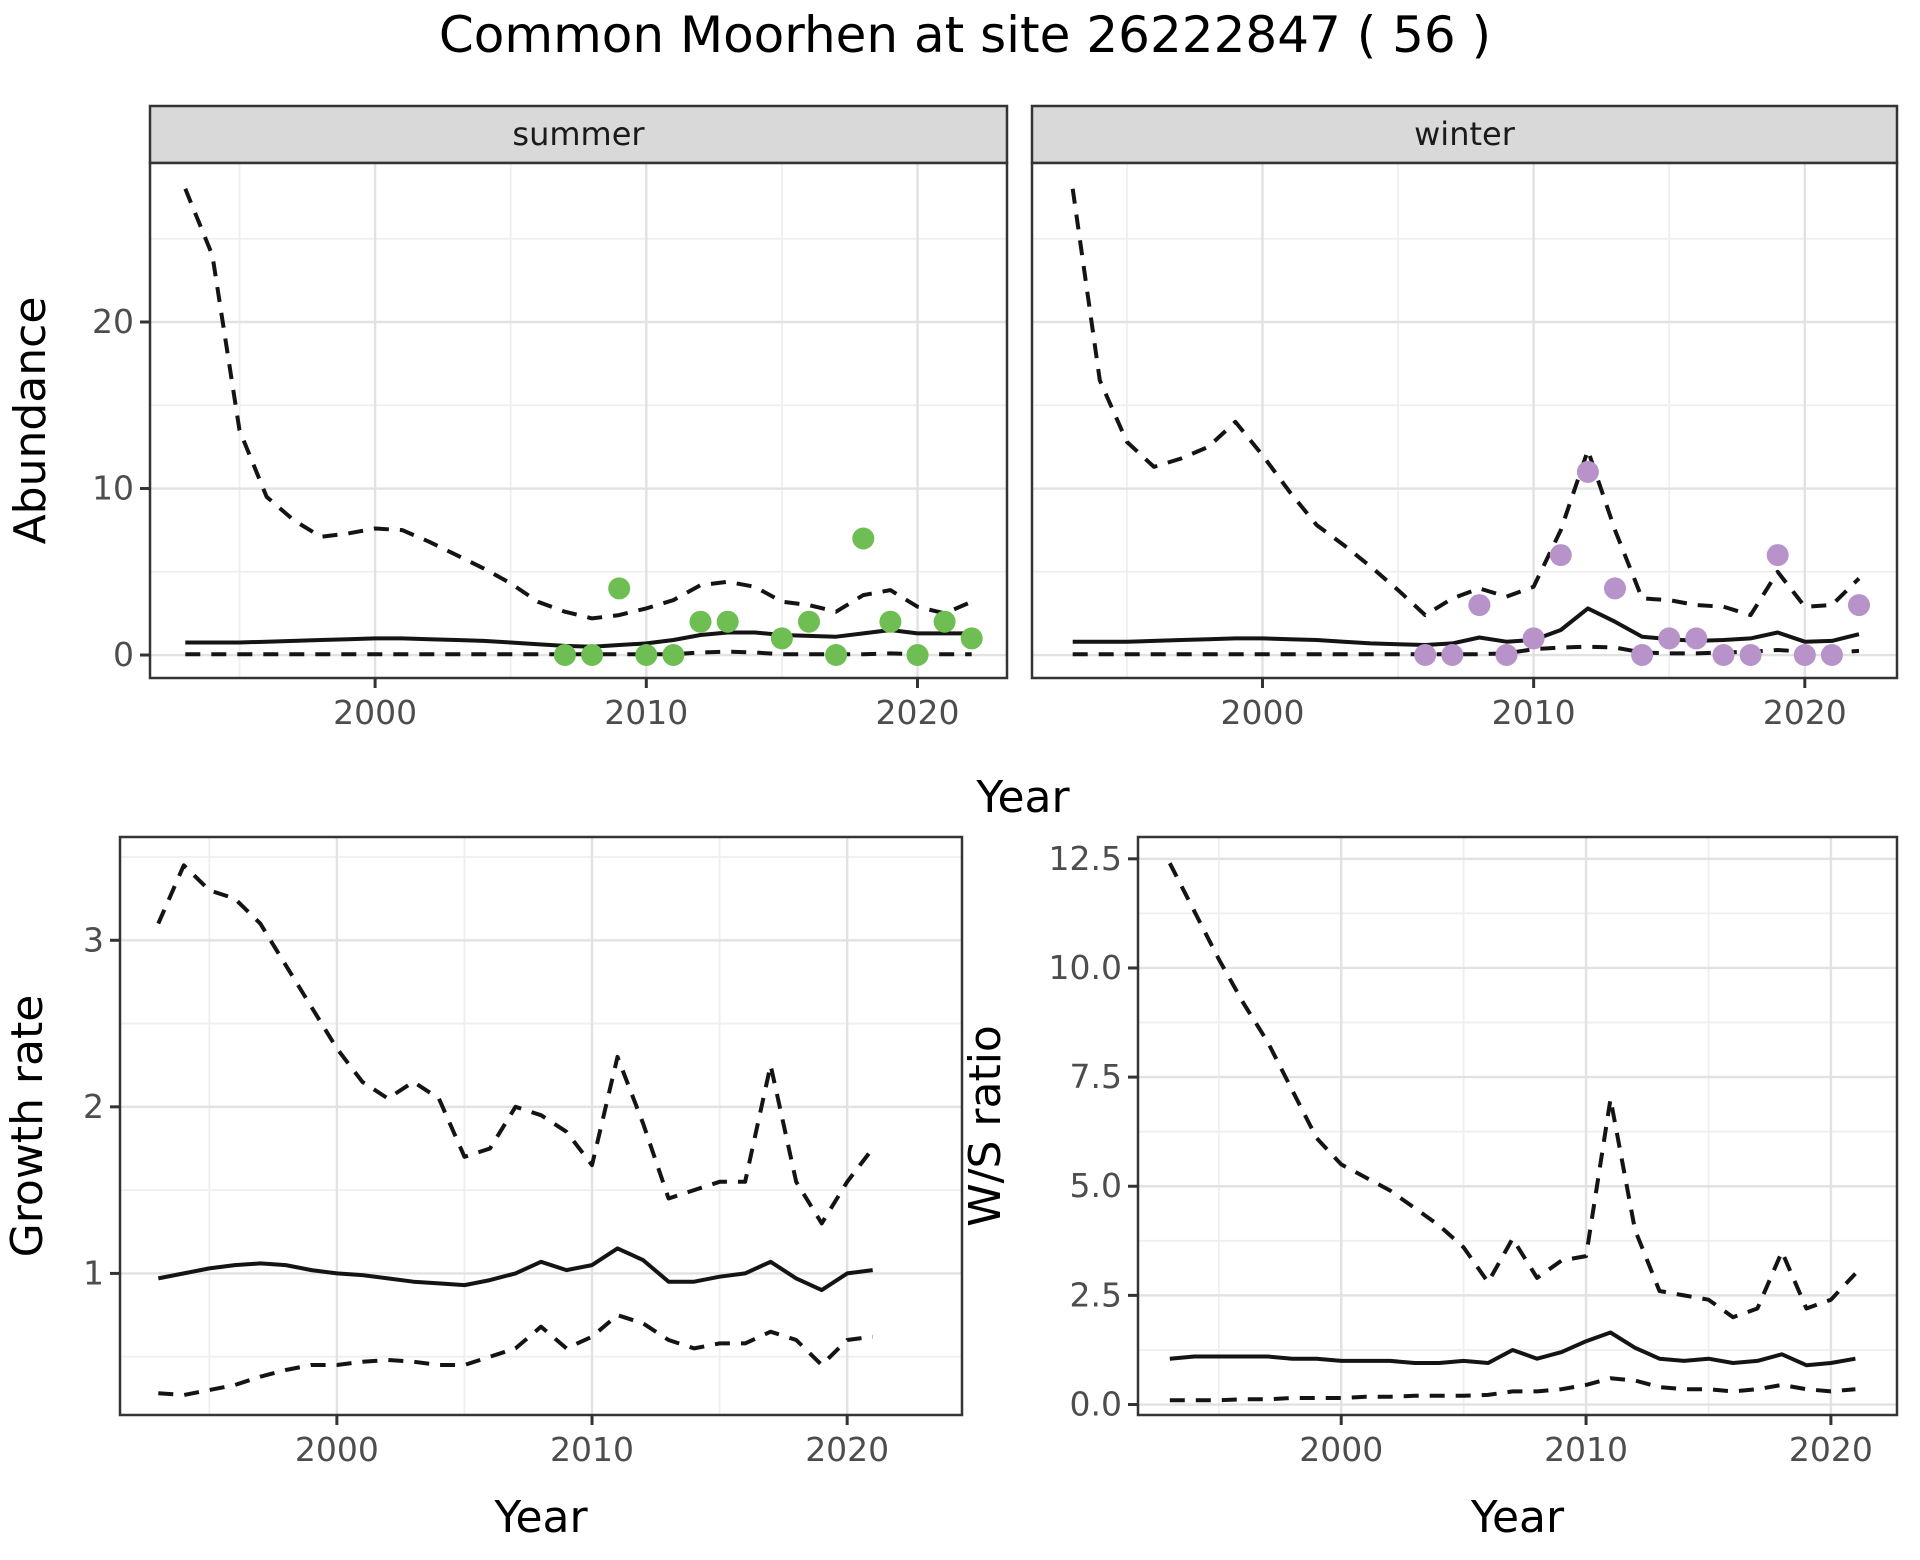  Describe the element at coordinates (113, 488) in the screenshot. I see `y-tick-label: 10` at that location.